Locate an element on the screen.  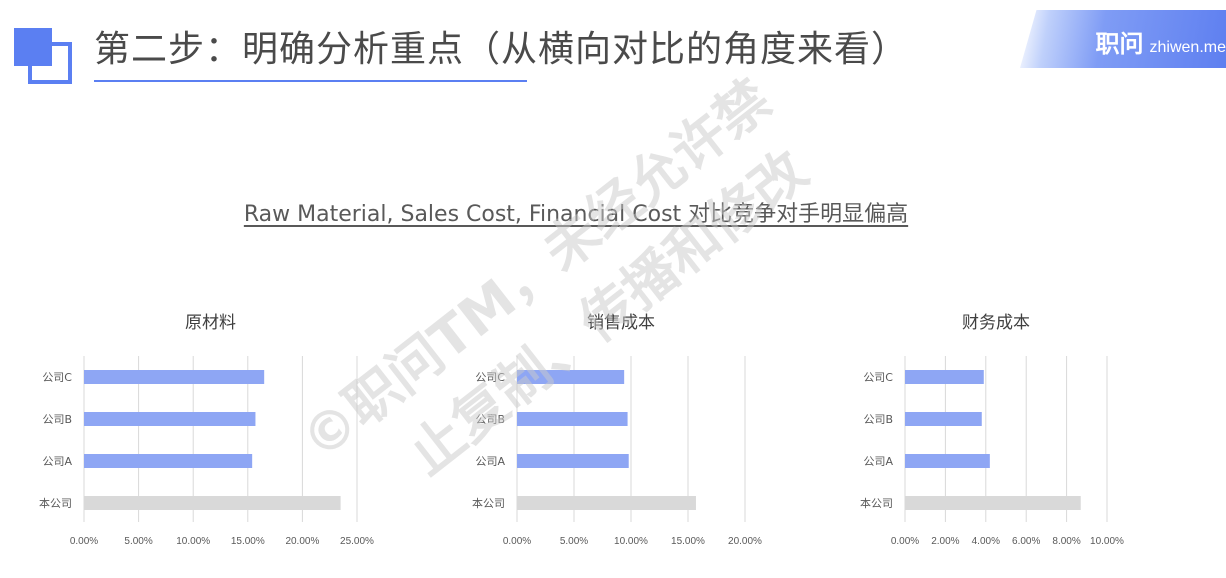
brand-banner is located at coordinates (1123, 39).